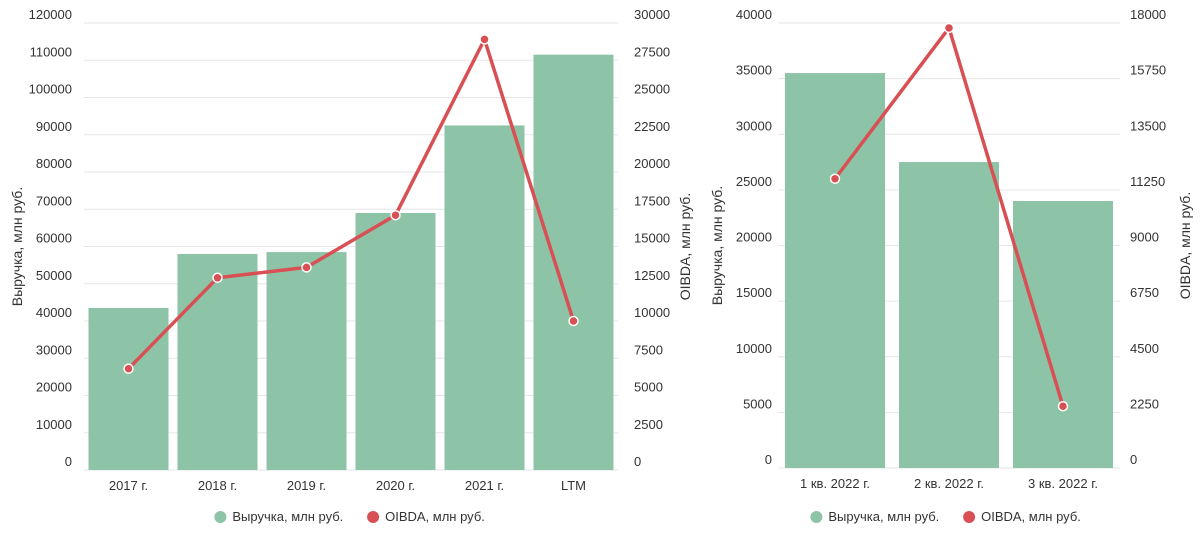 This screenshot has height=536, width=1200. I want to click on y-tick-label: 120000, so click(50, 14).